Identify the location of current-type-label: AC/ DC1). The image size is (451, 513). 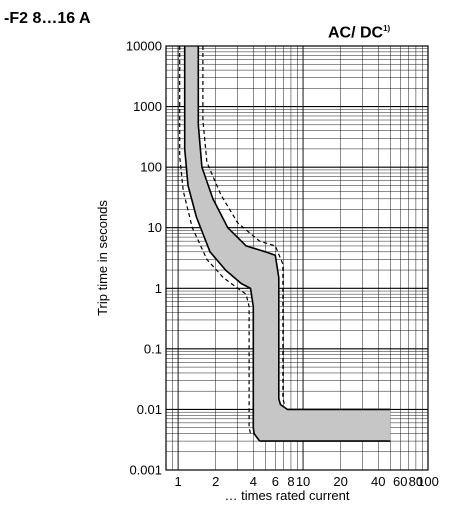
(359, 33).